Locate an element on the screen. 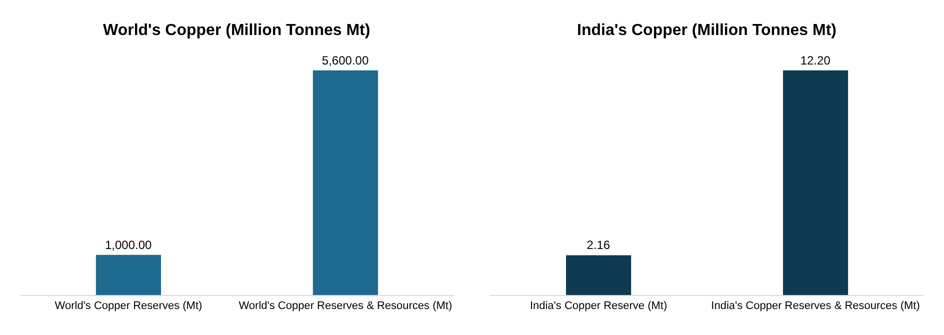  chart-title: World's Copper (Million Tonnes Mt) is located at coordinates (236, 30).